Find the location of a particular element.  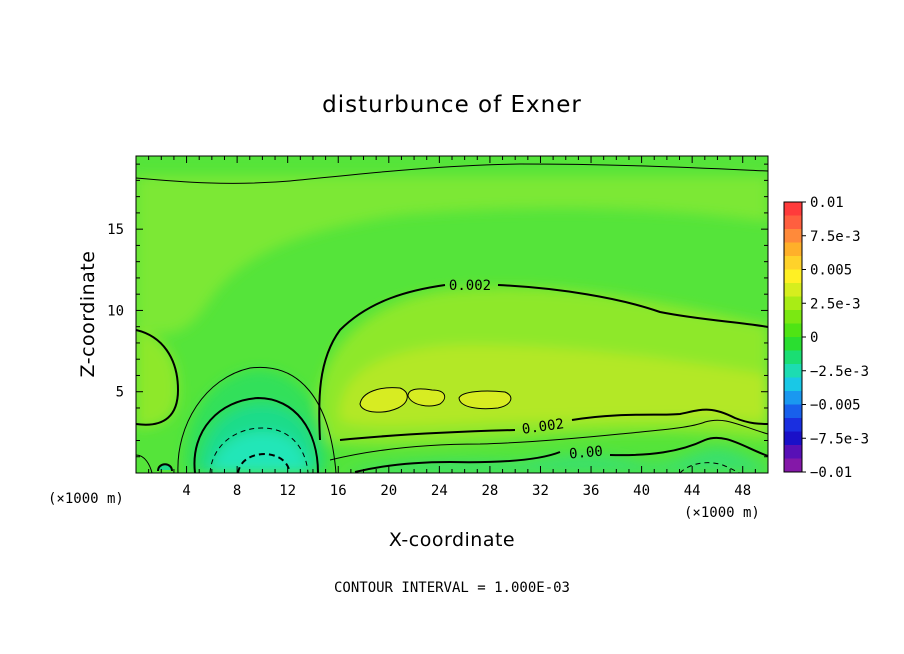

contour-line-left-thin is located at coordinates (144, 463).